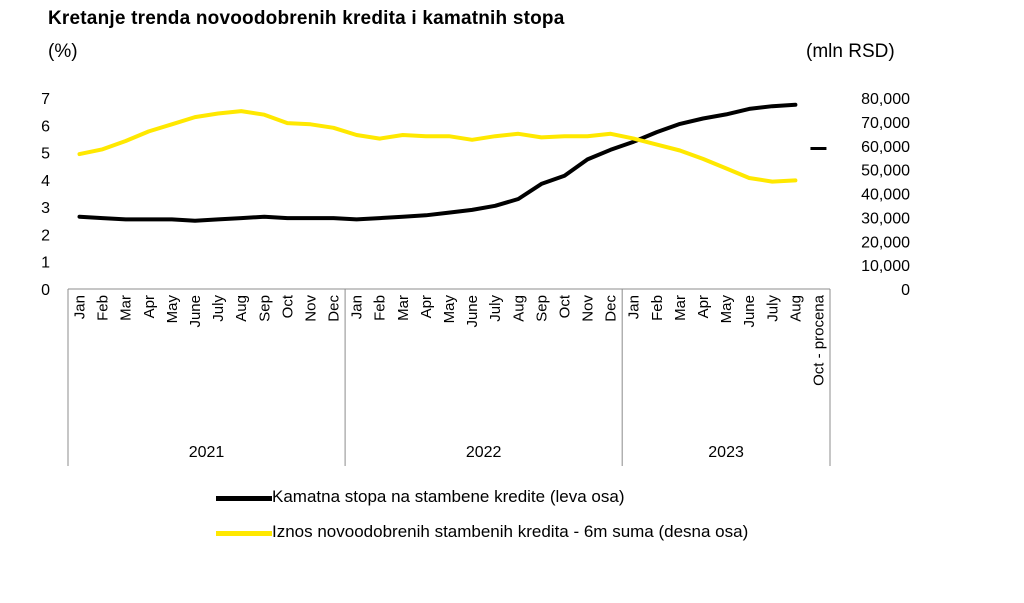 The width and height of the screenshot is (1024, 603). What do you see at coordinates (45, 208) in the screenshot?
I see `left-axis-tick-label: 3` at bounding box center [45, 208].